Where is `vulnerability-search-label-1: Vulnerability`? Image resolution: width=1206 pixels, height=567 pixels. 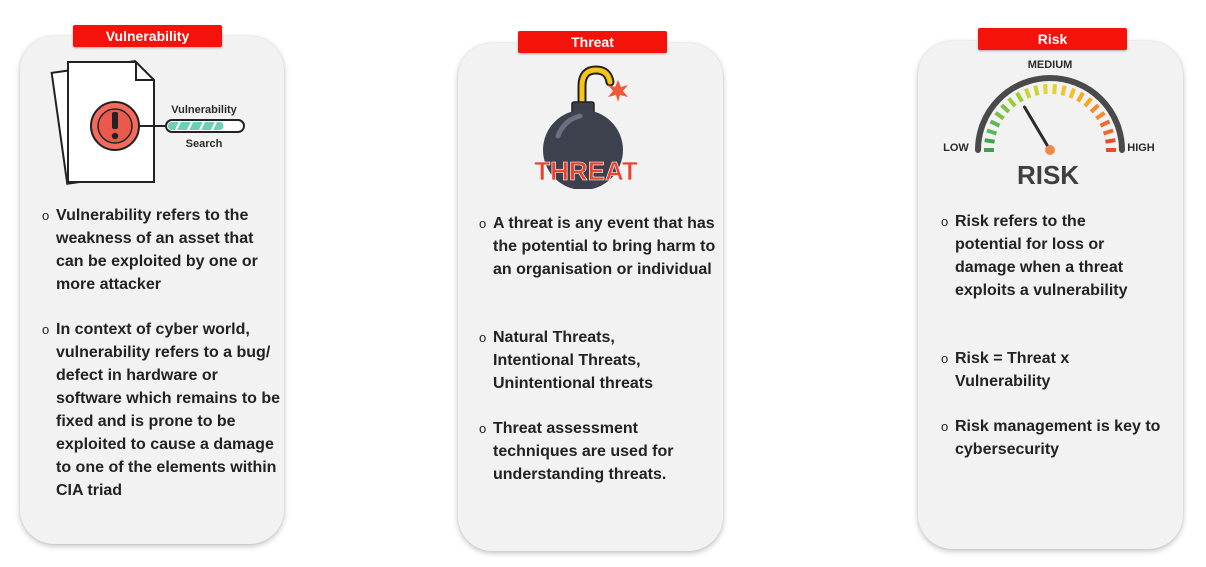
vulnerability-search-label-1: Vulnerability is located at coordinates (204, 110).